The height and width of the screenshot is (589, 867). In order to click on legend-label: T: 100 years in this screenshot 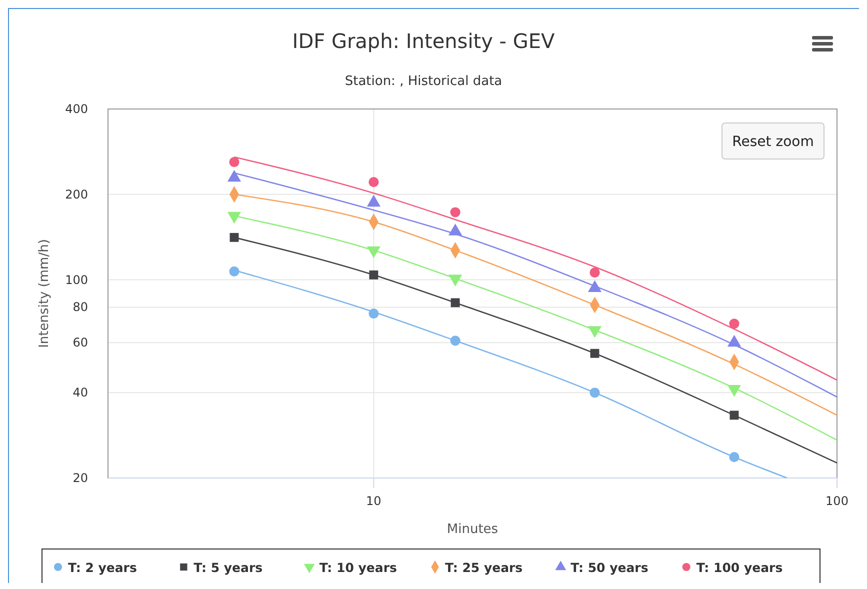, I will do `click(739, 567)`.